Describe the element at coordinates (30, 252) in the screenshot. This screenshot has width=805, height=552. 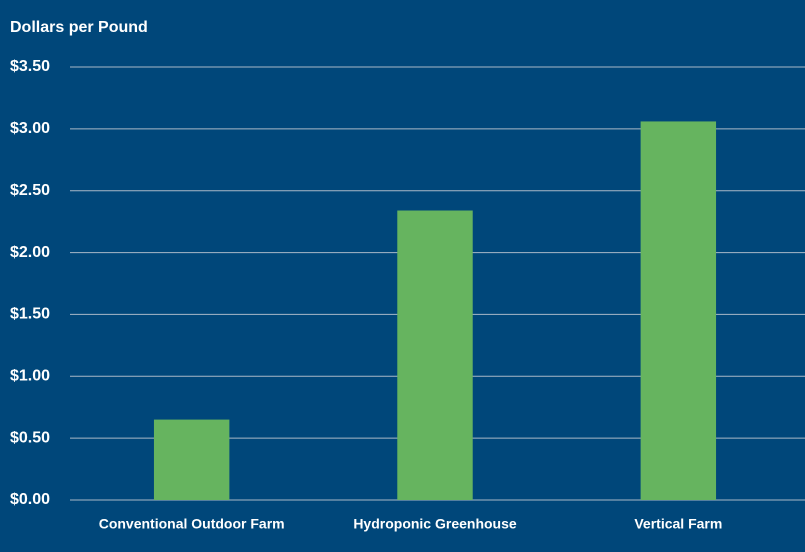
I see `y-tick-label: $2.00` at that location.